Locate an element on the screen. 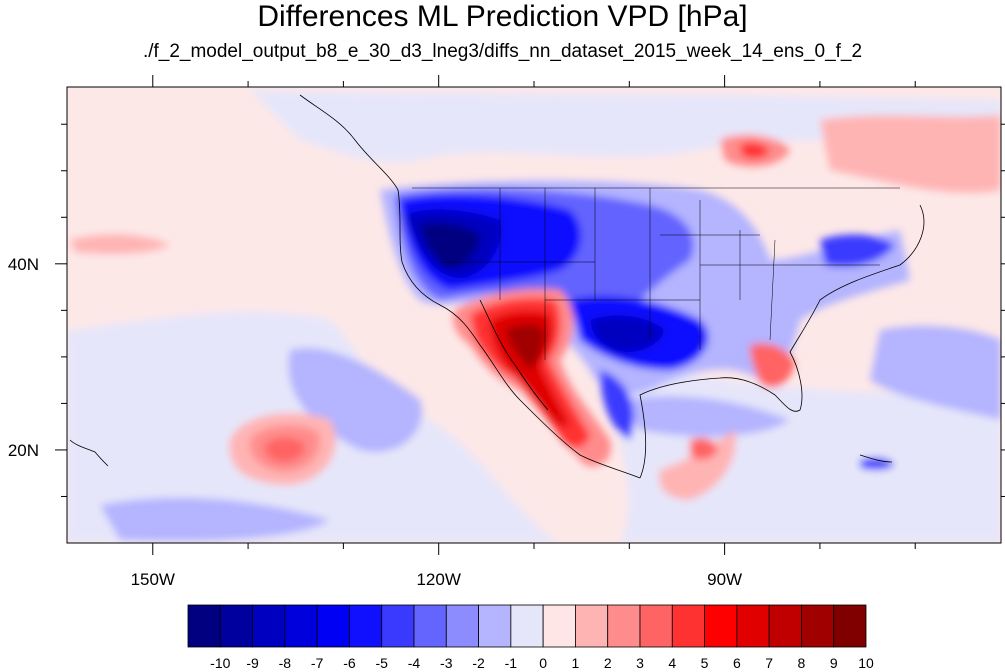  colorbar-label: -9 is located at coordinates (252, 663).